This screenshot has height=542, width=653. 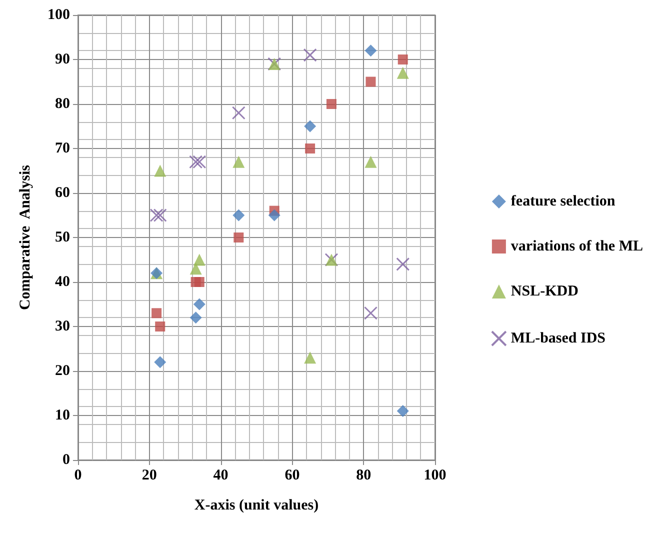 What do you see at coordinates (62, 193) in the screenshot?
I see `y-tick-label: 60` at bounding box center [62, 193].